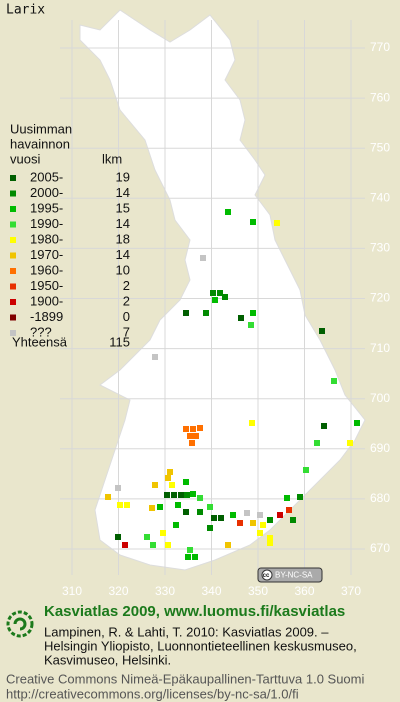 The height and width of the screenshot is (702, 400). Describe the element at coordinates (46, 223) in the screenshot. I see `legend-label: 1990-` at that location.